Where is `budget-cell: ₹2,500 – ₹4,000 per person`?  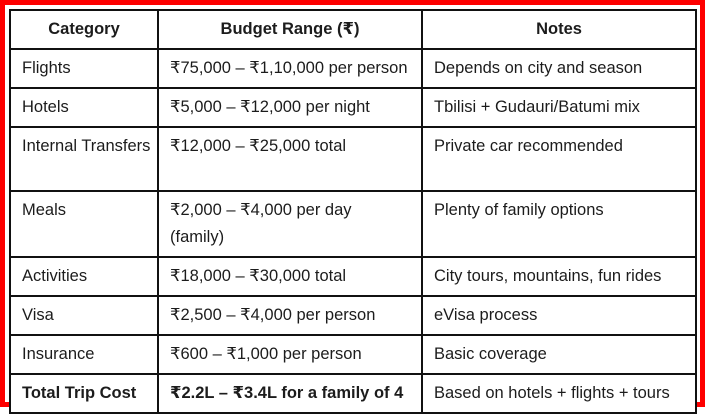 budget-cell: ₹2,500 – ₹4,000 per person is located at coordinates (290, 315).